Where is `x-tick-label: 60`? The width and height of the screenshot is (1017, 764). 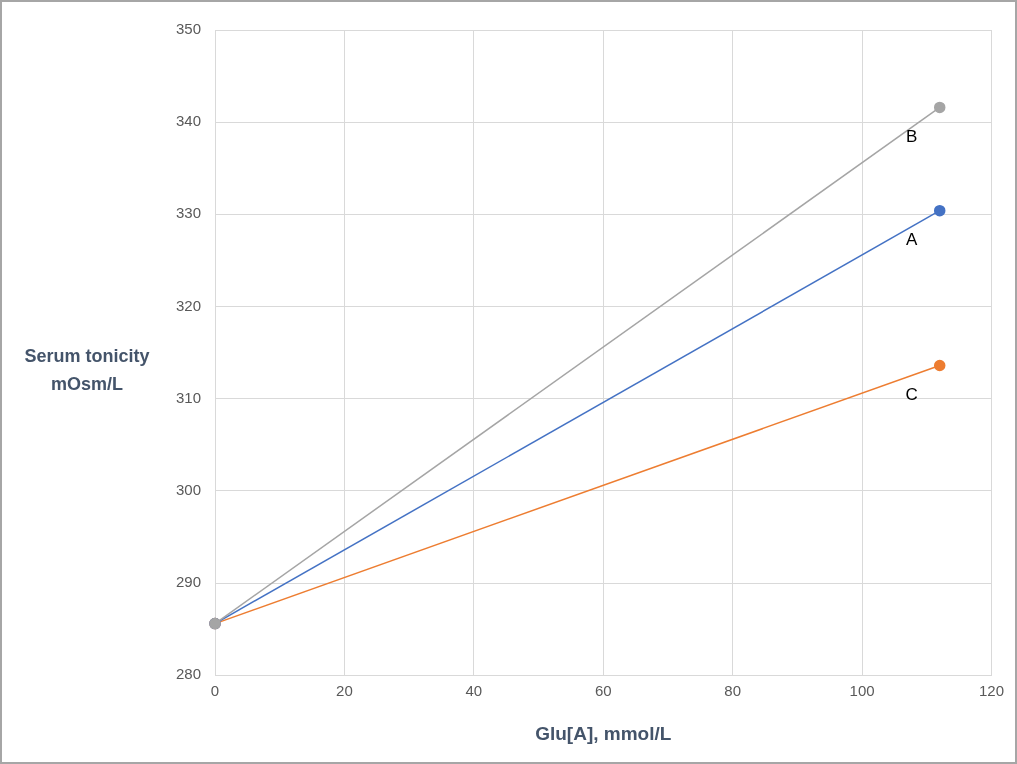
x-tick-label: 60 is located at coordinates (603, 691).